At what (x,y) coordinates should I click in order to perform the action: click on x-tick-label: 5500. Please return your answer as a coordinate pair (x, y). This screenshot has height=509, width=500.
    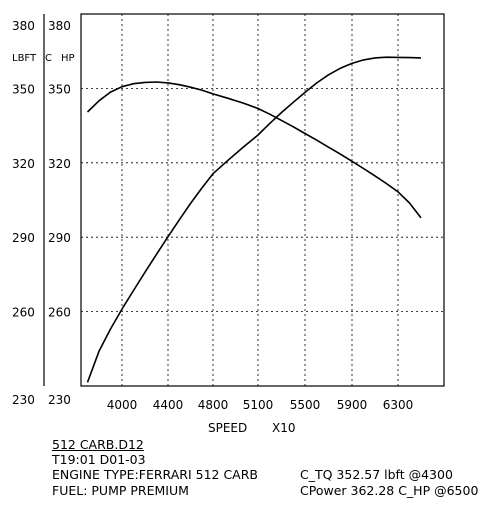
    Looking at the image, I should click on (305, 405).